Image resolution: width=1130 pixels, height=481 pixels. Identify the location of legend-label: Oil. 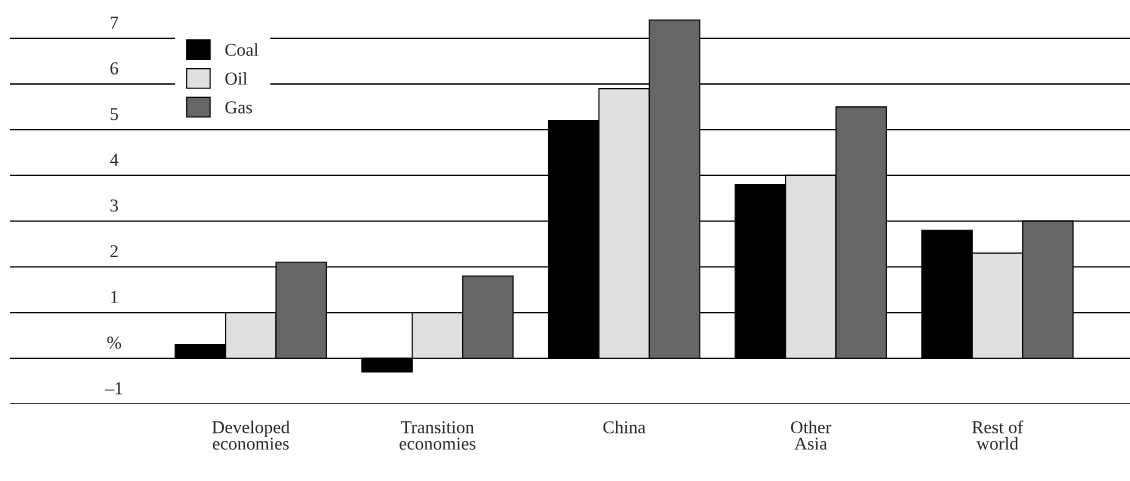
(236, 78).